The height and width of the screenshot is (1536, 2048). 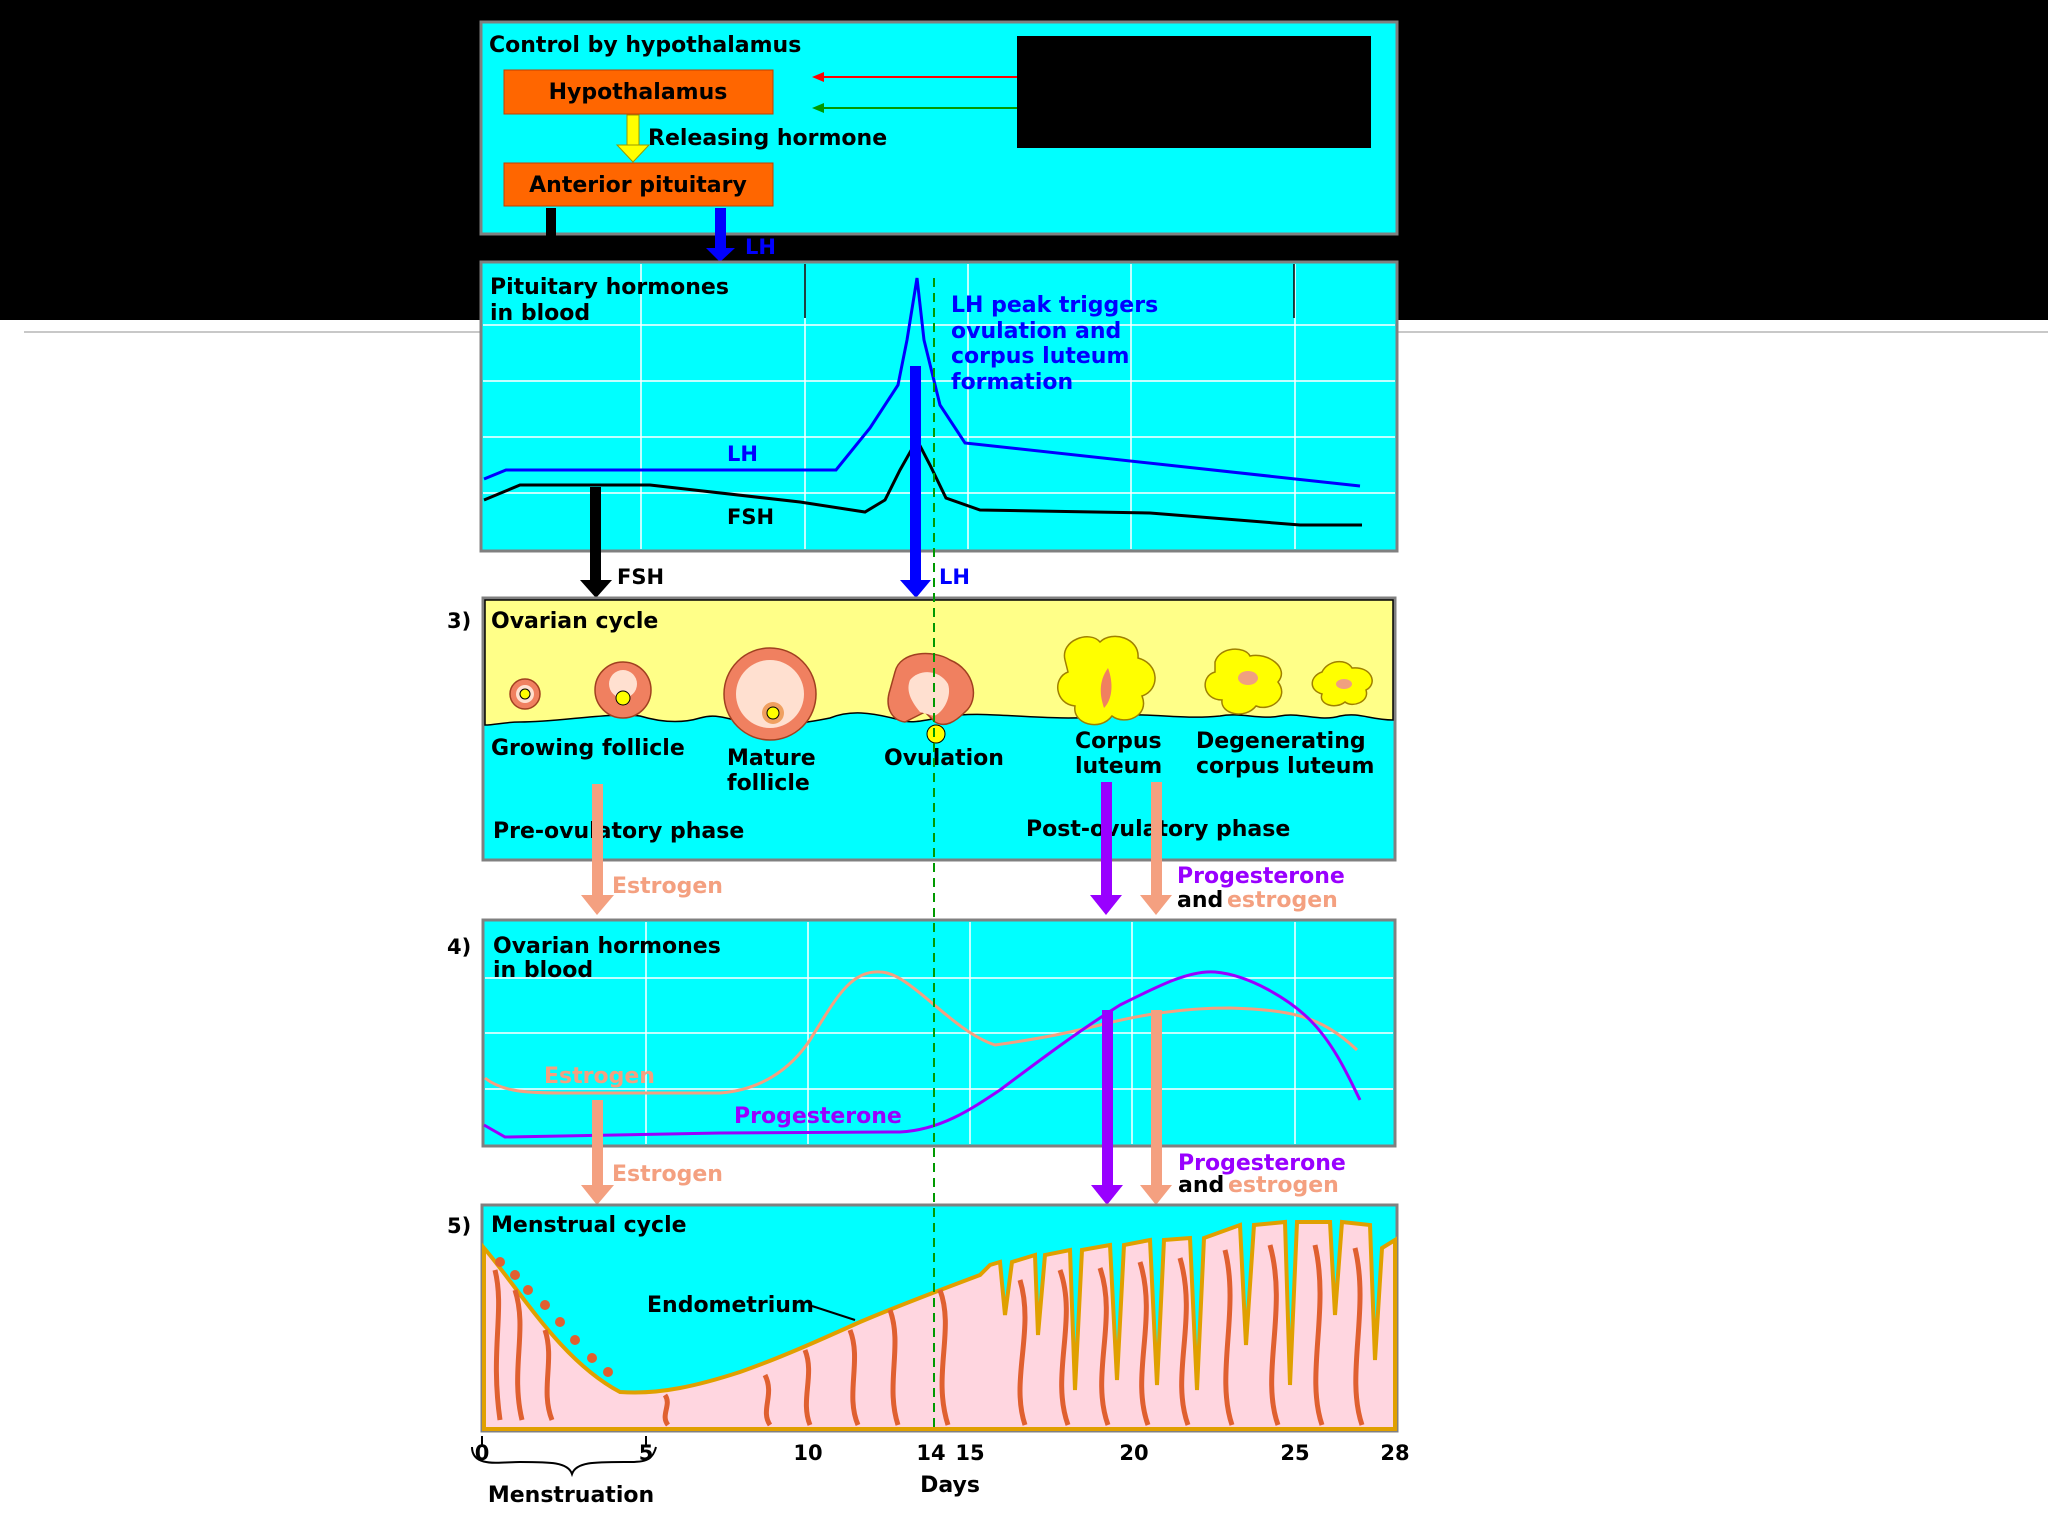 What do you see at coordinates (667, 1174) in the screenshot?
I see `estrogen-arrow-label-2: Estrogen` at bounding box center [667, 1174].